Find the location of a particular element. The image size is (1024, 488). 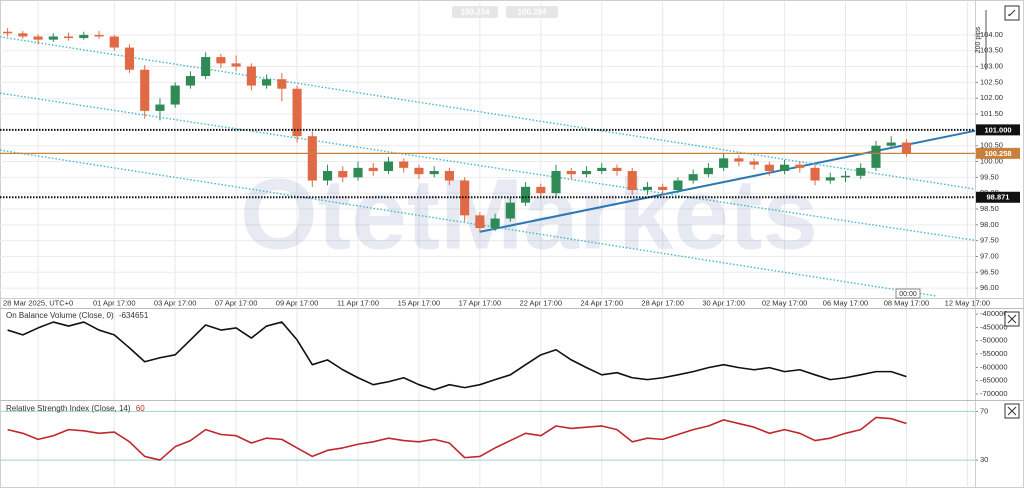

y-tick-label: 98.00 is located at coordinates (989, 224).